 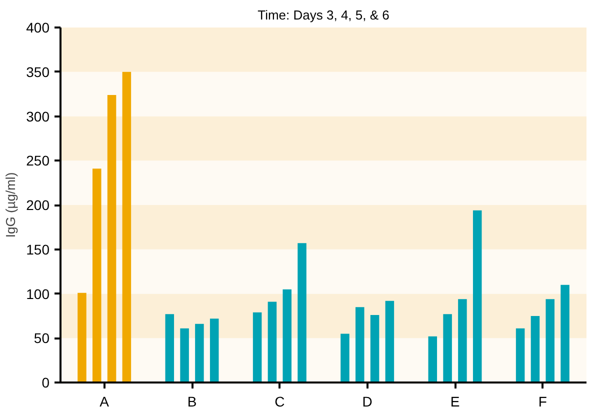 I want to click on y-tick-label: 200, so click(x=38, y=205).